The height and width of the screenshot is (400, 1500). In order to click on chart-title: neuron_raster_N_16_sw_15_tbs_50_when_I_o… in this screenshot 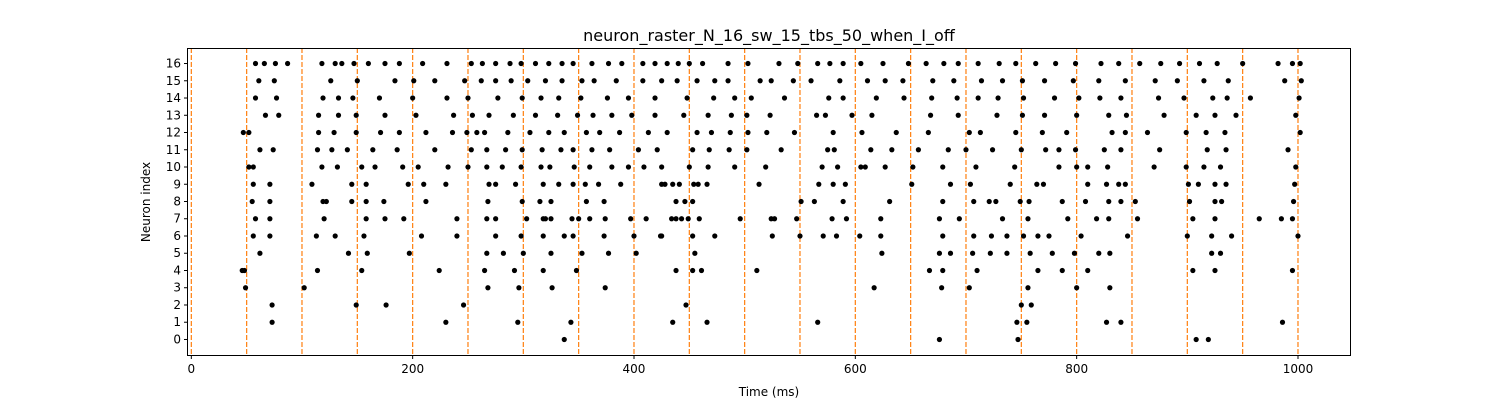, I will do `click(769, 36)`.